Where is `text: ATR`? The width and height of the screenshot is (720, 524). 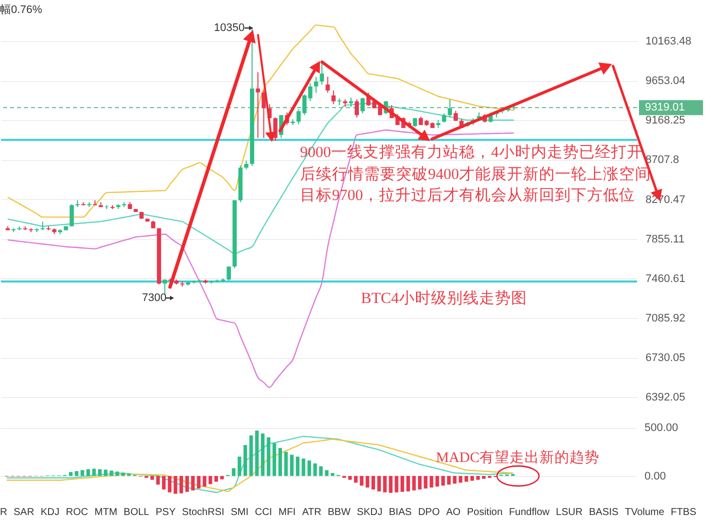
text: ATR is located at coordinates (312, 512).